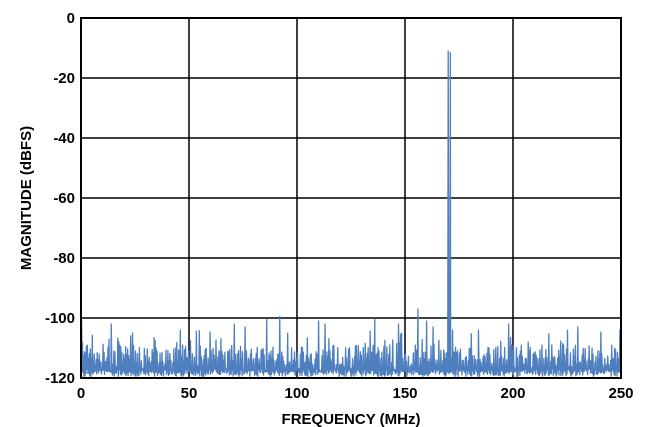 This screenshot has width=657, height=427. I want to click on x-tick-label: 100, so click(296, 393).